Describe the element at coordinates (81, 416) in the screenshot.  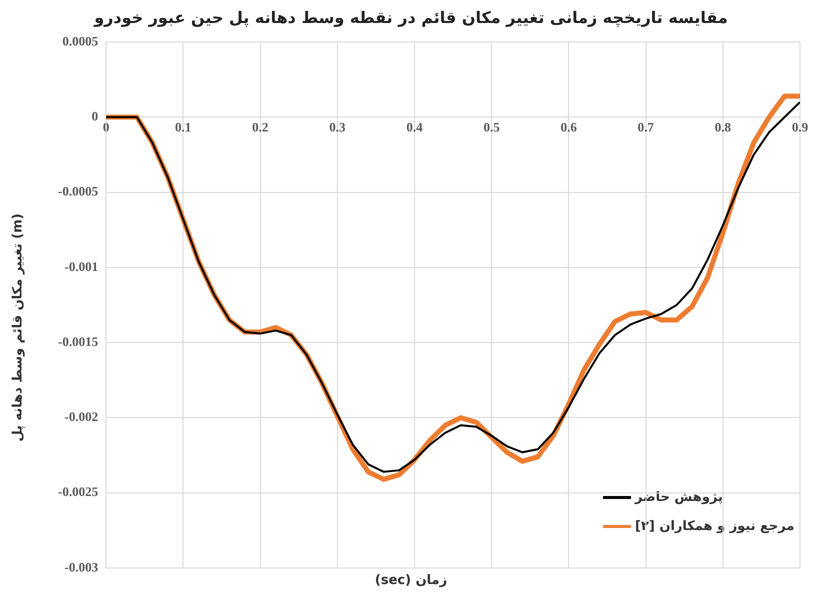
I see `y-tick-label: -0.002` at that location.